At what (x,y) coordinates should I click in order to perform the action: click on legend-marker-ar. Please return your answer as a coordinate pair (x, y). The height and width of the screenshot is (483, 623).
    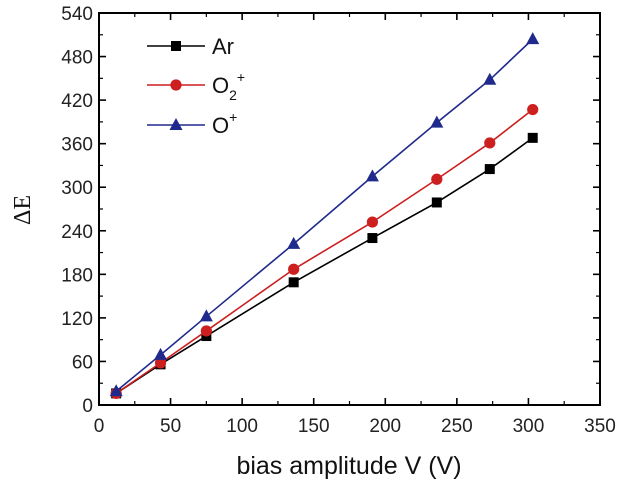
    Looking at the image, I should click on (176, 46).